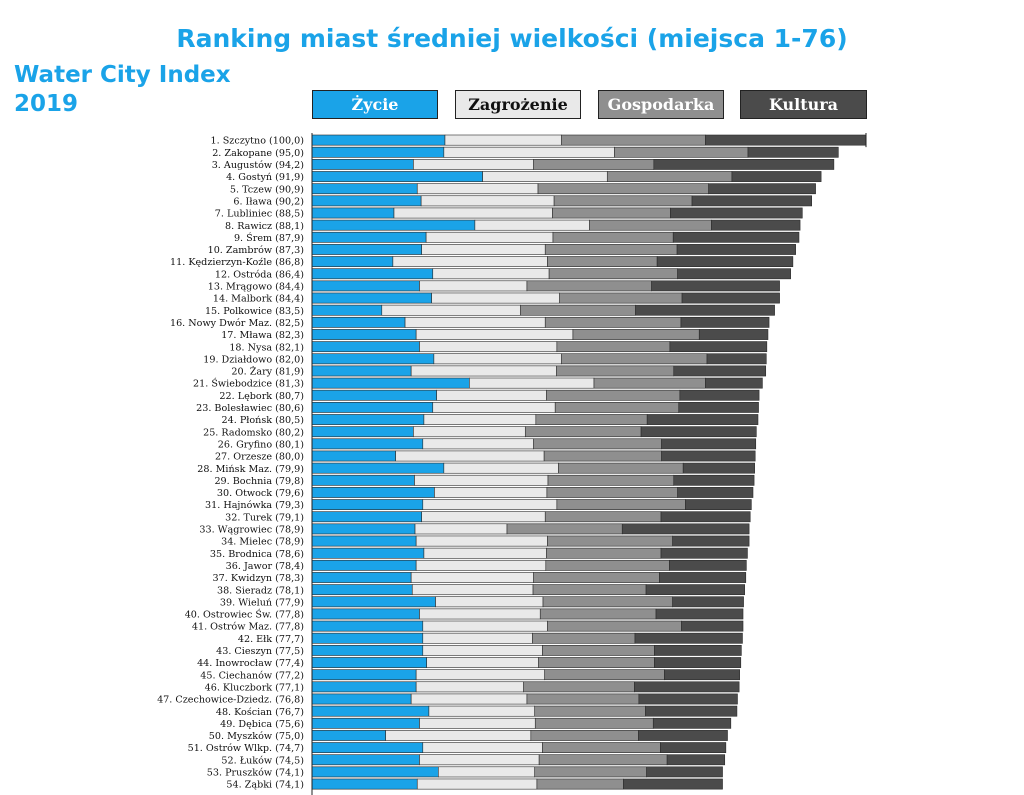  Describe the element at coordinates (261, 444) in the screenshot. I see `row-label: 26. Gryfino (80,1)` at that location.